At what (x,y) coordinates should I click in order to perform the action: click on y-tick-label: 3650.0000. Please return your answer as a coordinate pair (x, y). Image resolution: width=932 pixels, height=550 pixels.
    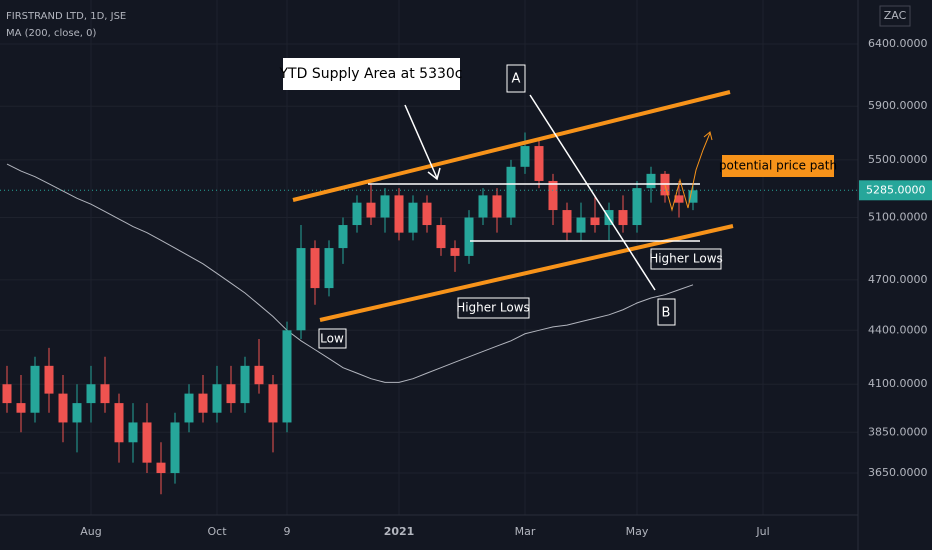
    Looking at the image, I should click on (898, 472).